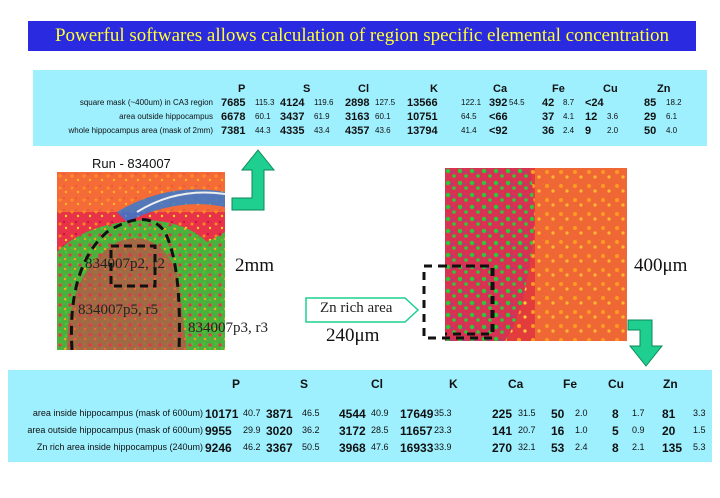 This screenshot has width=720, height=498. I want to click on error-value: 127.5, so click(385, 102).